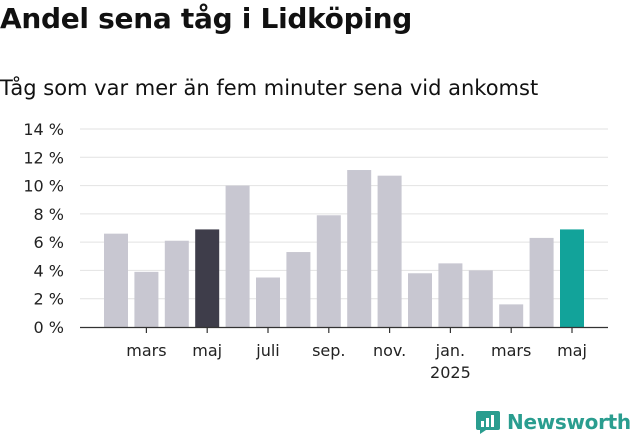 The width and height of the screenshot is (631, 439). What do you see at coordinates (43, 157) in the screenshot?
I see `y-tick-label: 12 %` at bounding box center [43, 157].